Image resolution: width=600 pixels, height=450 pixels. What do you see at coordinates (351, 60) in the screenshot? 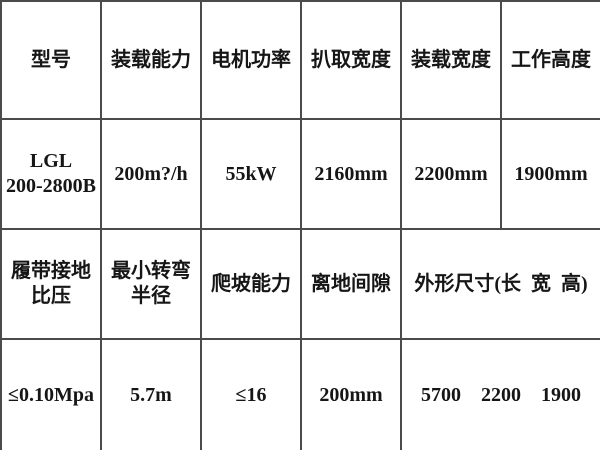
I see `header-gathering-width: 扒取宽度` at bounding box center [351, 60].